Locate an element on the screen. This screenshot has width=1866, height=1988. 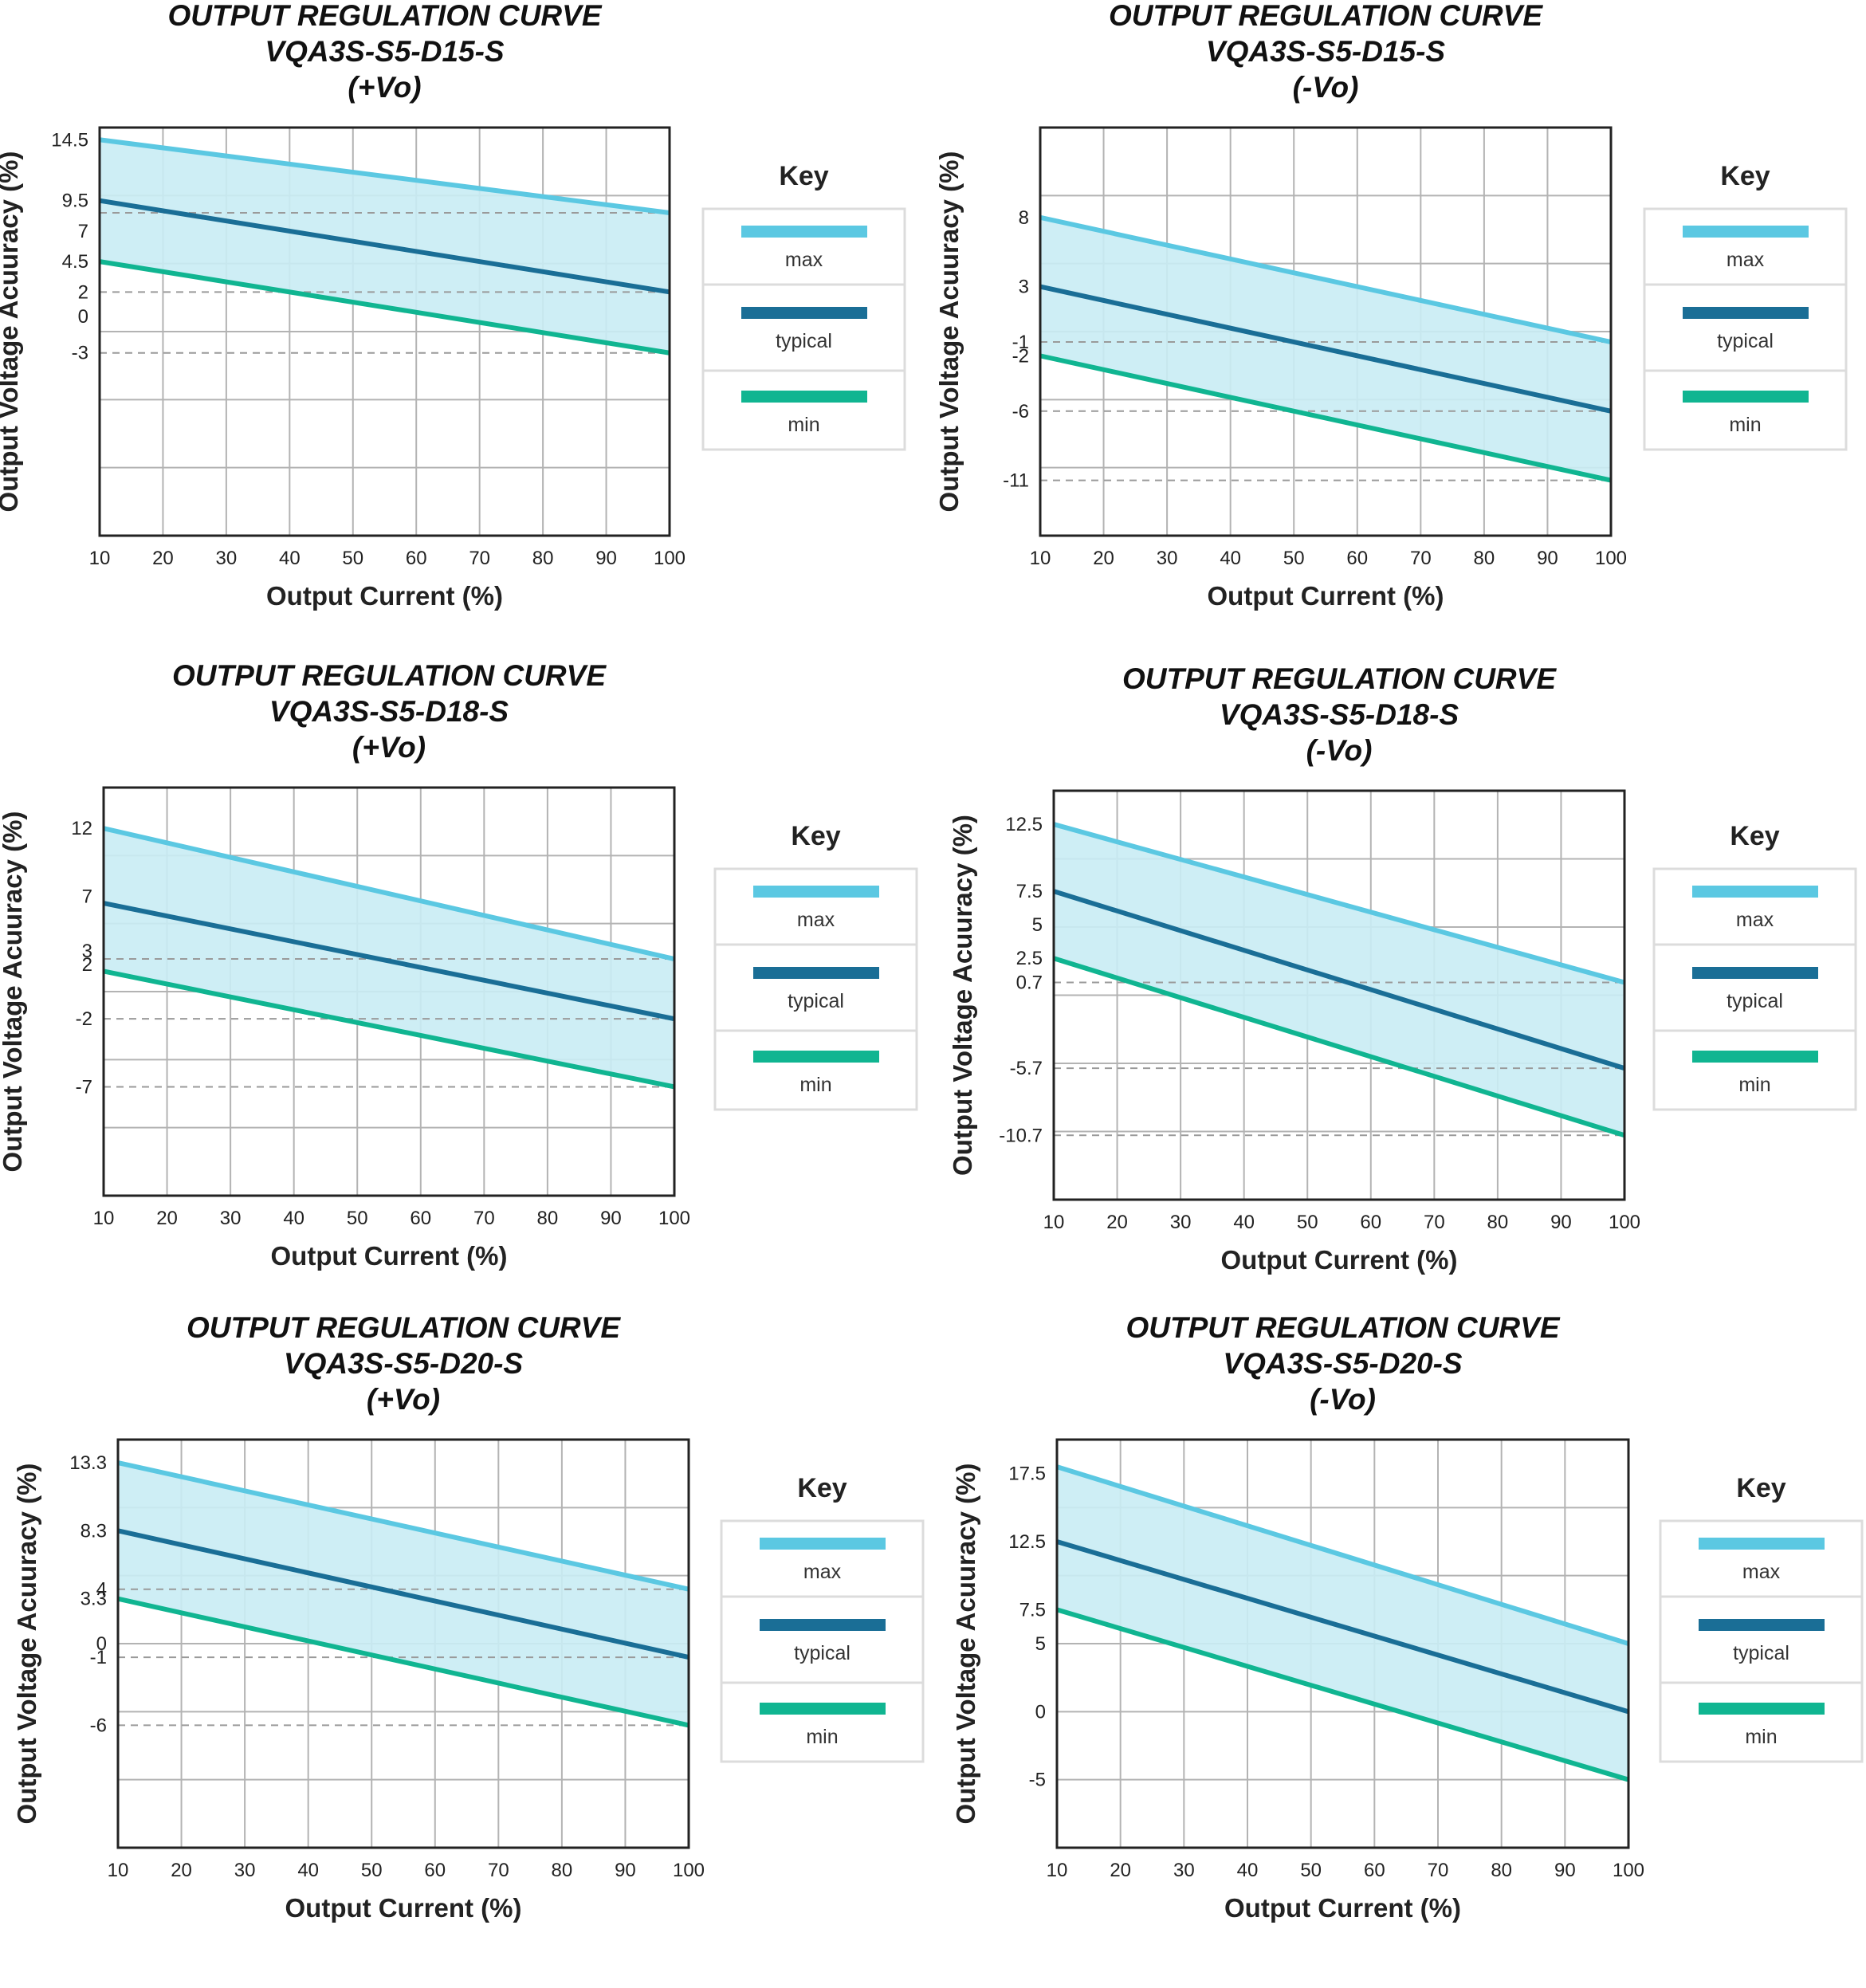
key-label-max: max is located at coordinates (804, 260).